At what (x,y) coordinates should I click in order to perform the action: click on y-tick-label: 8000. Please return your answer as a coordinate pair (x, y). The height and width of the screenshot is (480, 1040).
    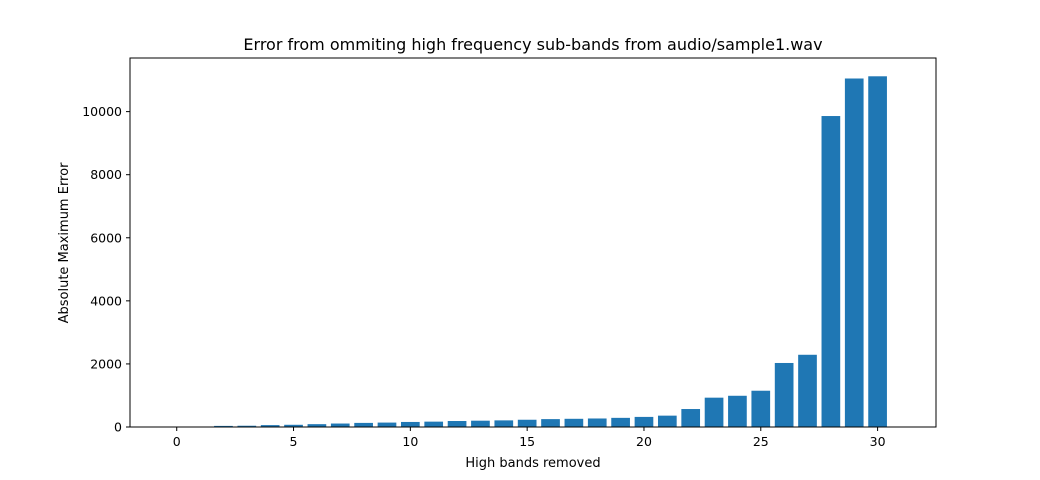
    Looking at the image, I should click on (106, 174).